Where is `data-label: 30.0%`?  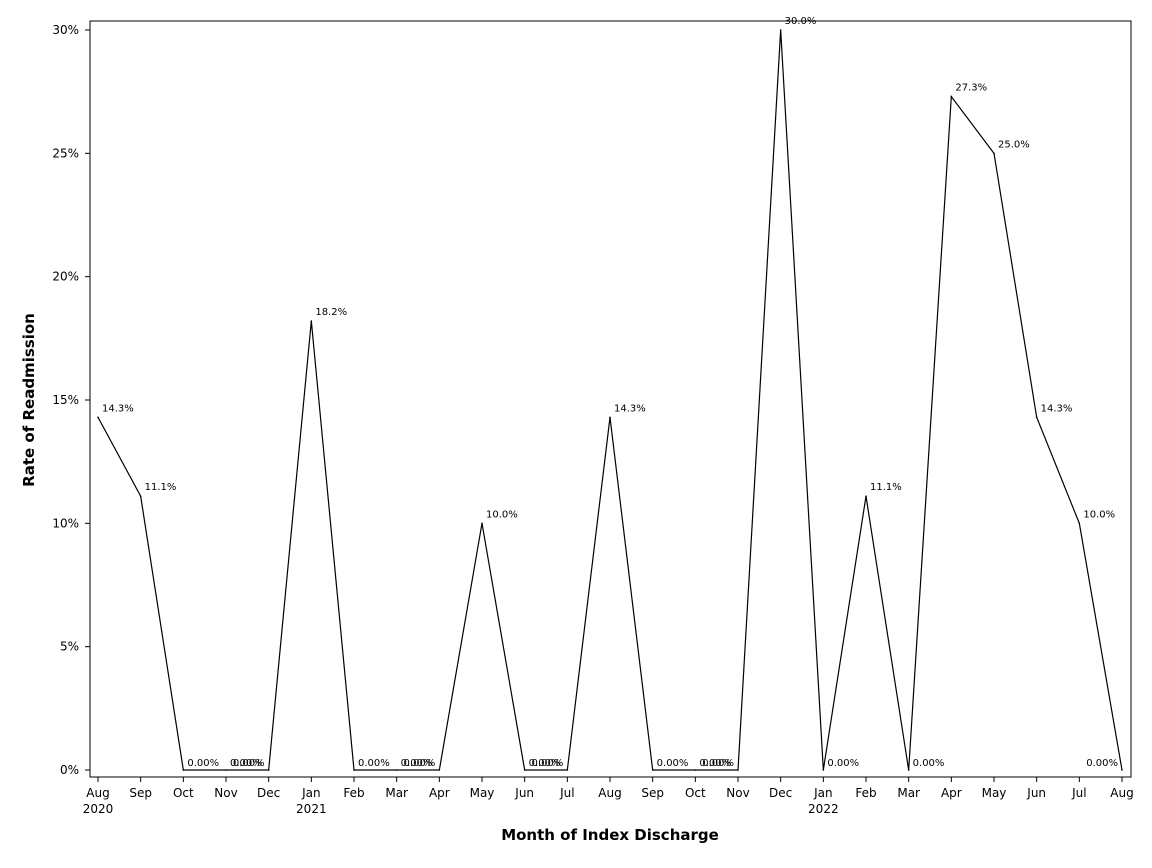
data-label: 30.0% is located at coordinates (801, 21).